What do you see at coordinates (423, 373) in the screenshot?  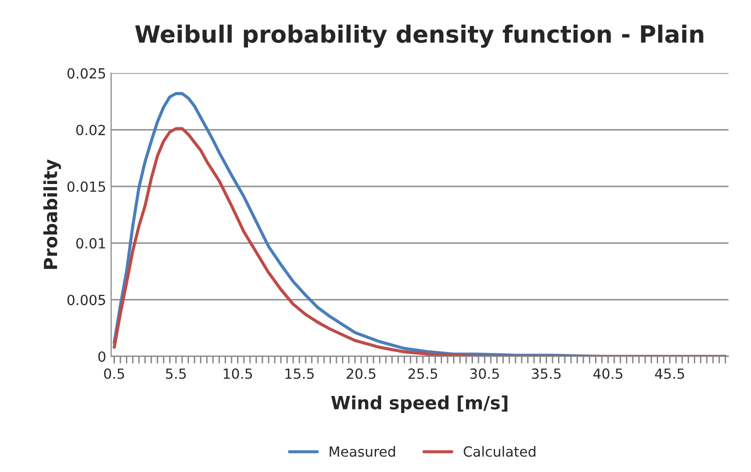 I see `x-tick-label: 25.5` at bounding box center [423, 373].